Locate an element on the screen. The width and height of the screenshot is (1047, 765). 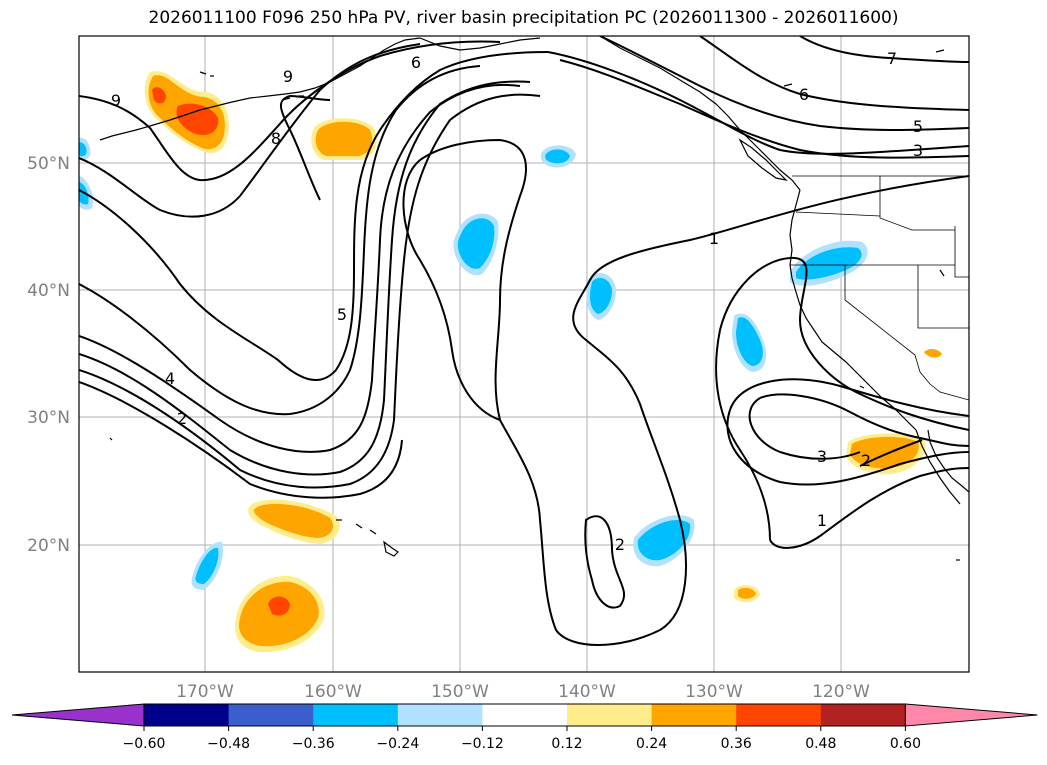
colorbar is located at coordinates (524, 715).